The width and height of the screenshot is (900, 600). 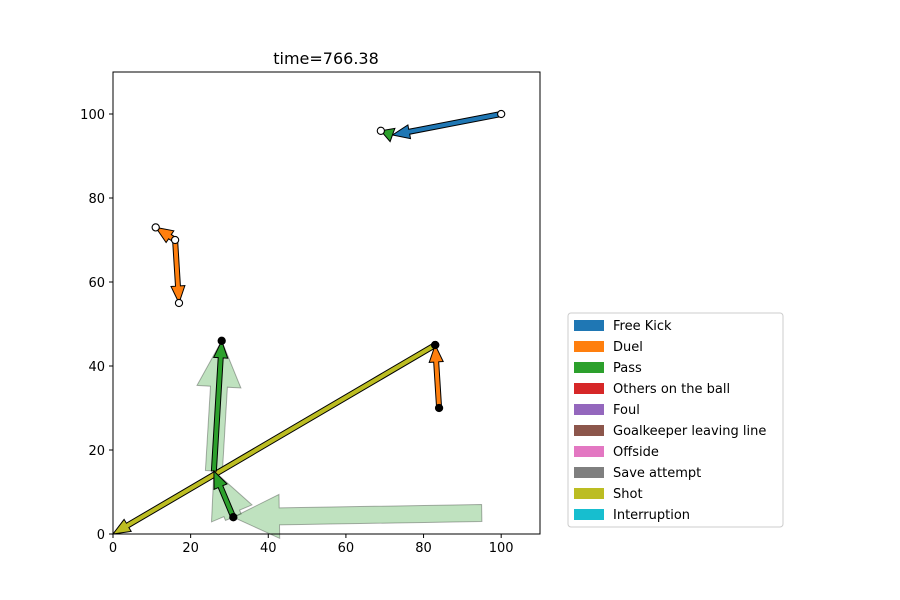 I want to click on x-tick-label: 100, so click(x=501, y=548).